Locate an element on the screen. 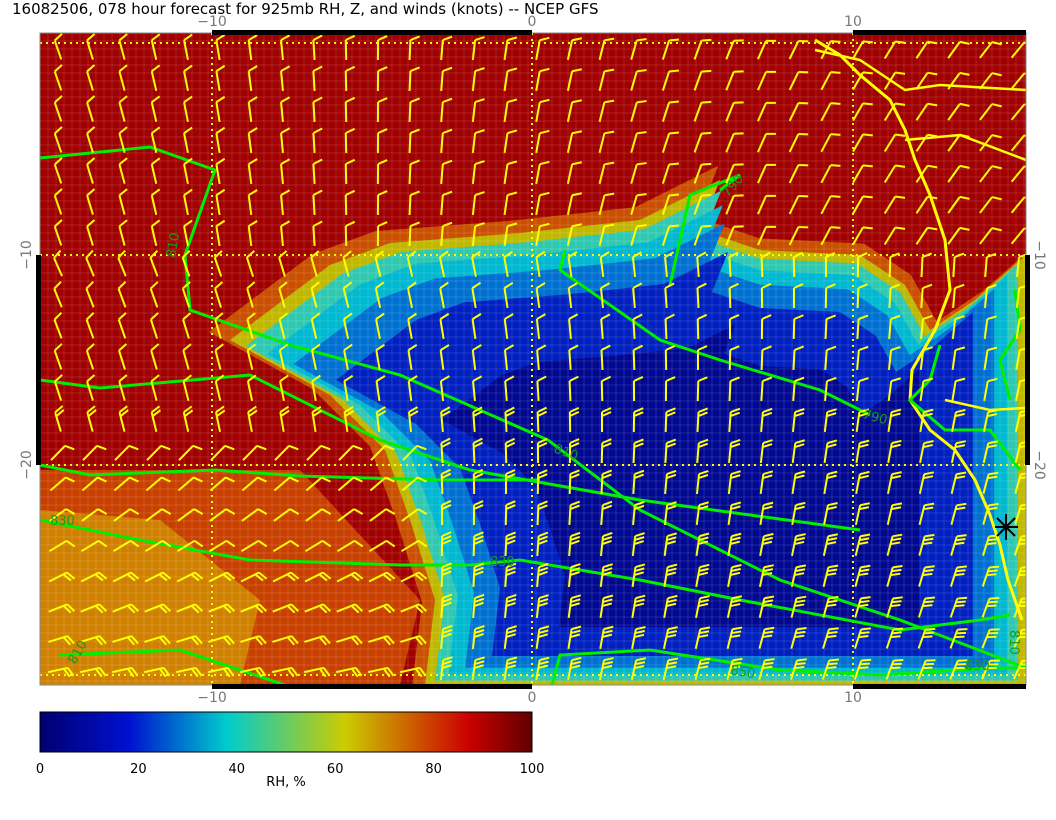 This screenshot has height=820, width=1056. colorbar-tick: 60 is located at coordinates (335, 769).